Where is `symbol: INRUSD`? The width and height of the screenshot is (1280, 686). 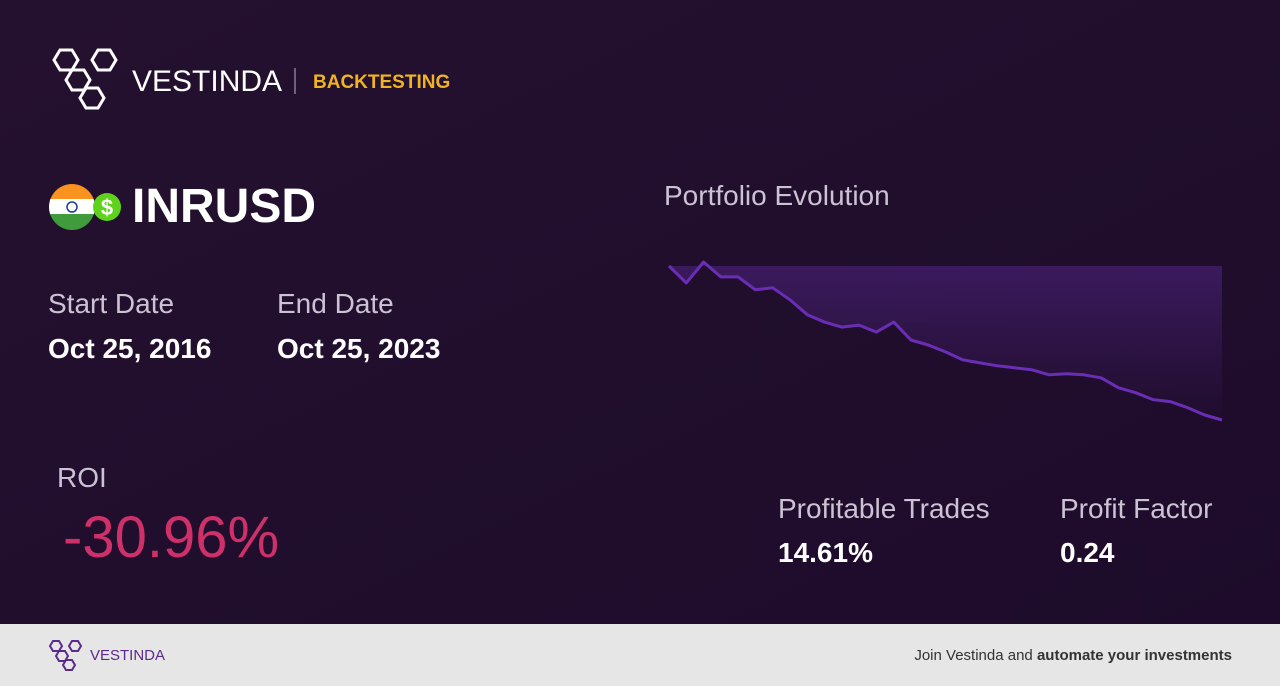 symbol: INRUSD is located at coordinates (224, 206).